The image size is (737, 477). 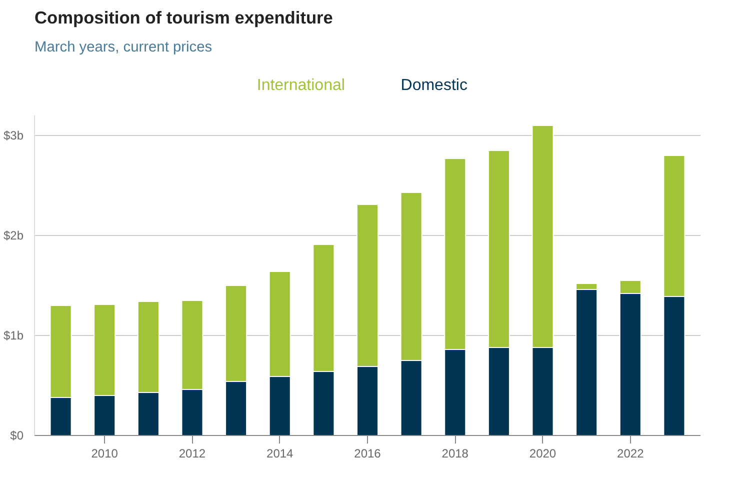 I want to click on text: Domestic, so click(x=434, y=85).